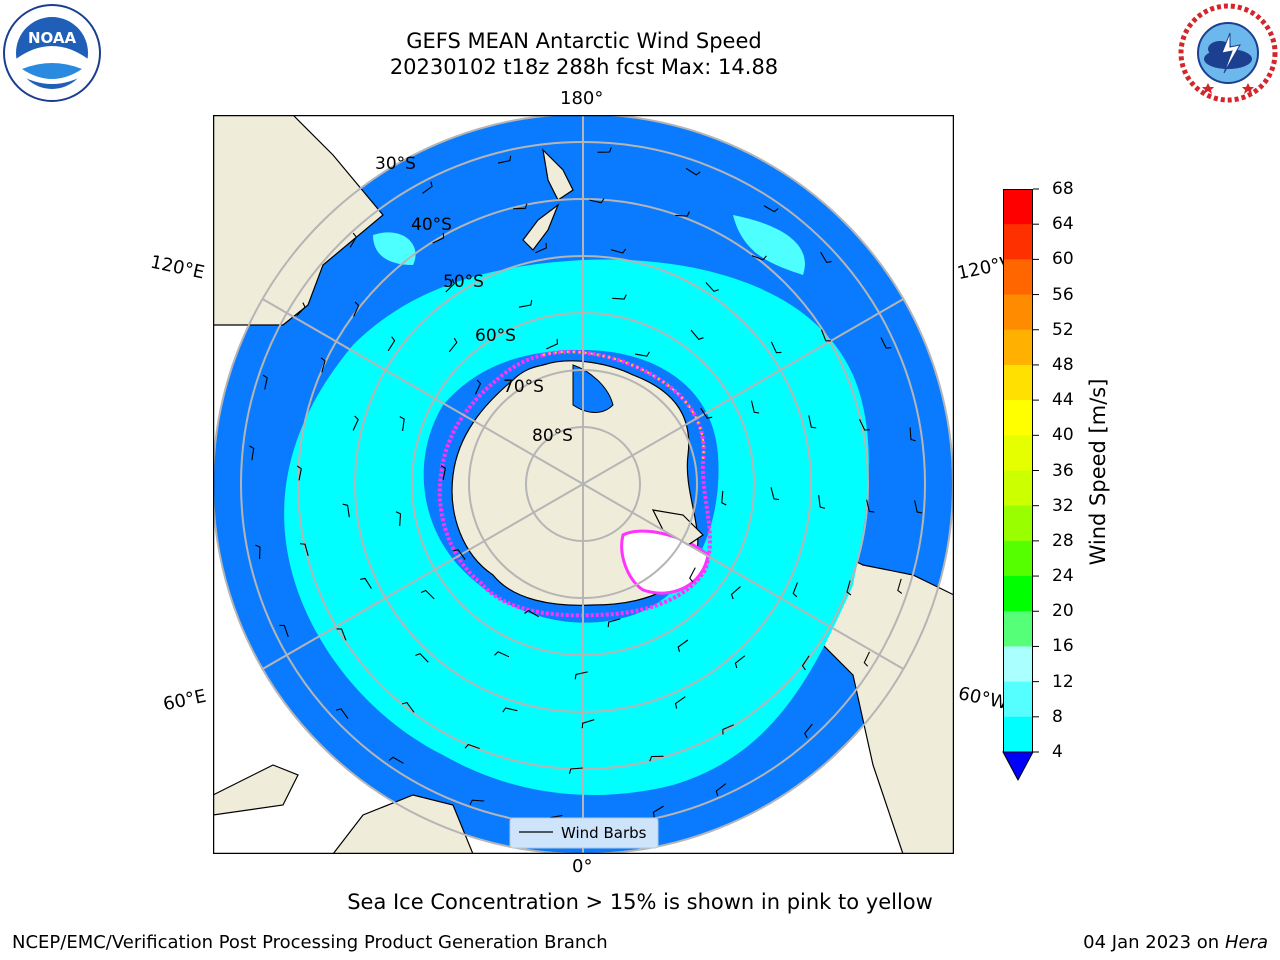 The width and height of the screenshot is (1280, 960). I want to click on nws-logo, so click(1228, 53).